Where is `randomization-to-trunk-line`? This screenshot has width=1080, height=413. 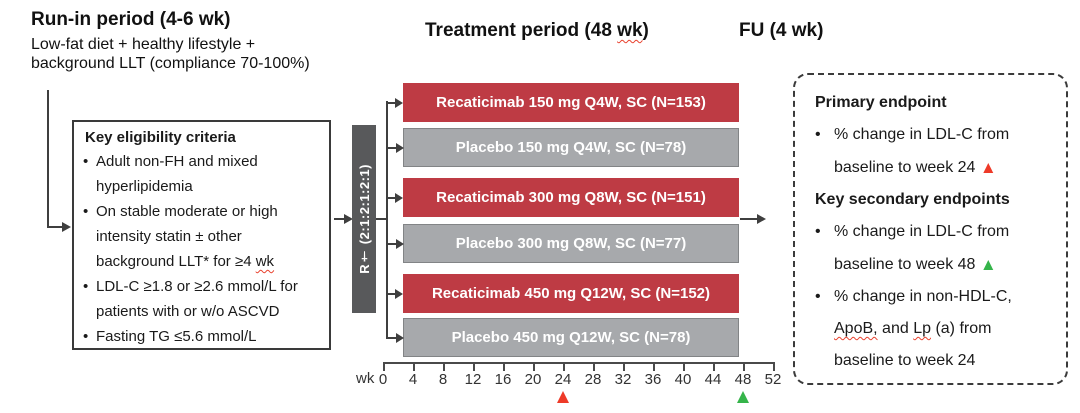
randomization-to-trunk-line is located at coordinates (382, 219).